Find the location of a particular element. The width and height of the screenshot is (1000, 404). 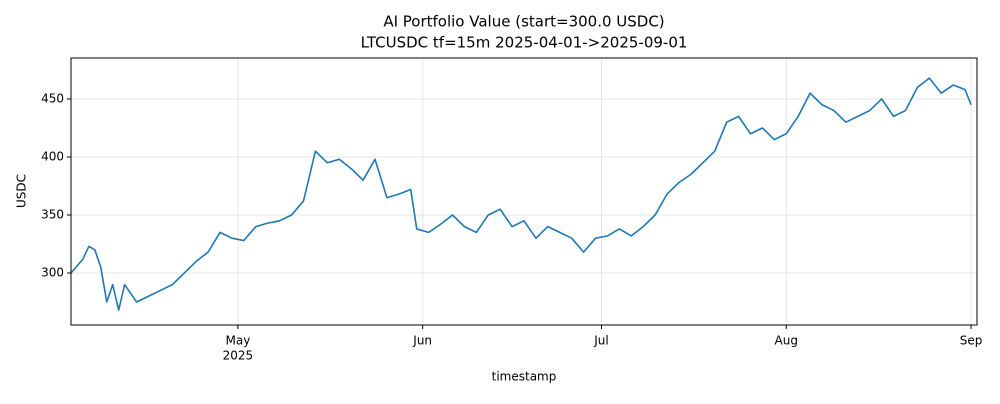

chart-subtitle: LTCUSDC tf=15m 2025-04-01->2025-09-01 is located at coordinates (524, 43).